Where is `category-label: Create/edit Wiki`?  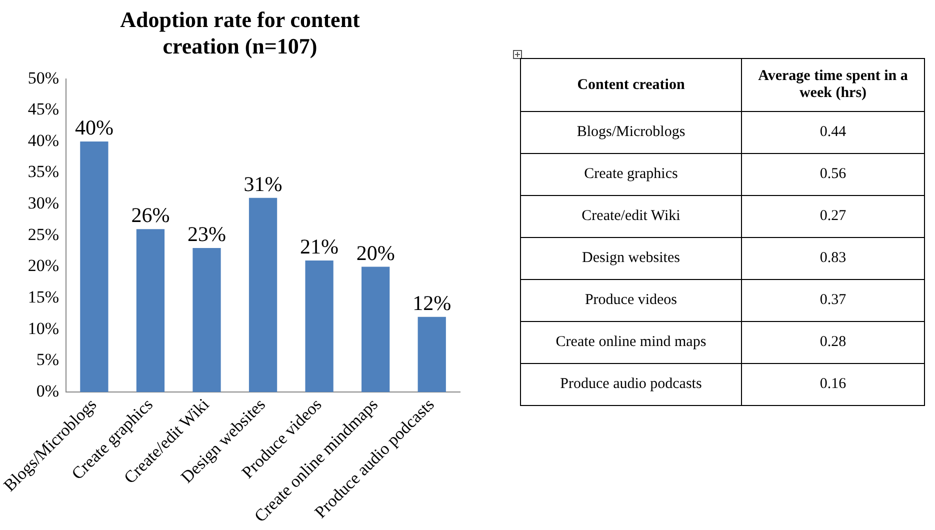
category-label: Create/edit Wiki is located at coordinates (631, 217).